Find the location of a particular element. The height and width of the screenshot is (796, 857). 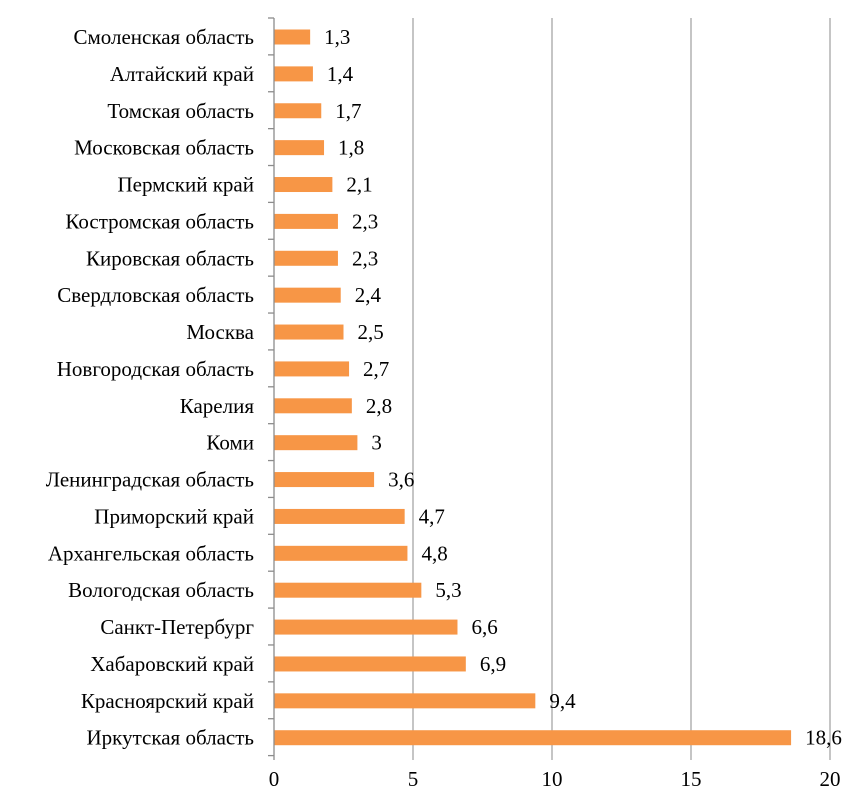

value-label: 2,7 is located at coordinates (376, 369).